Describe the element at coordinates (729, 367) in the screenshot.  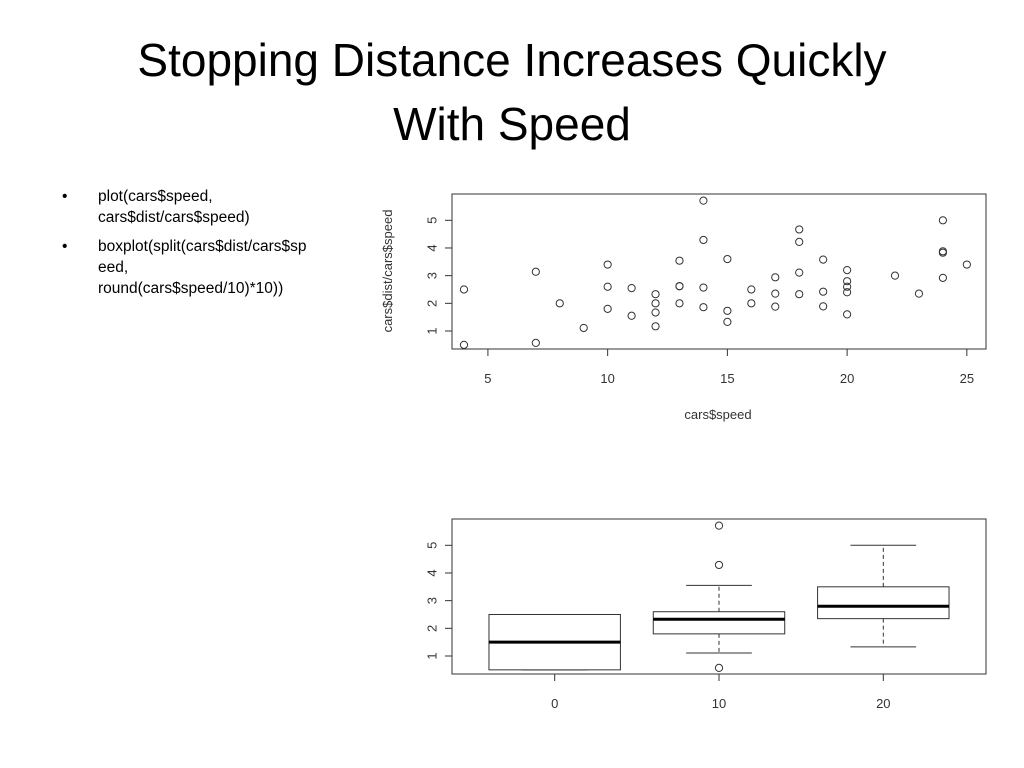
I see `scatter-x-axis: 5 10 15 20 25` at that location.